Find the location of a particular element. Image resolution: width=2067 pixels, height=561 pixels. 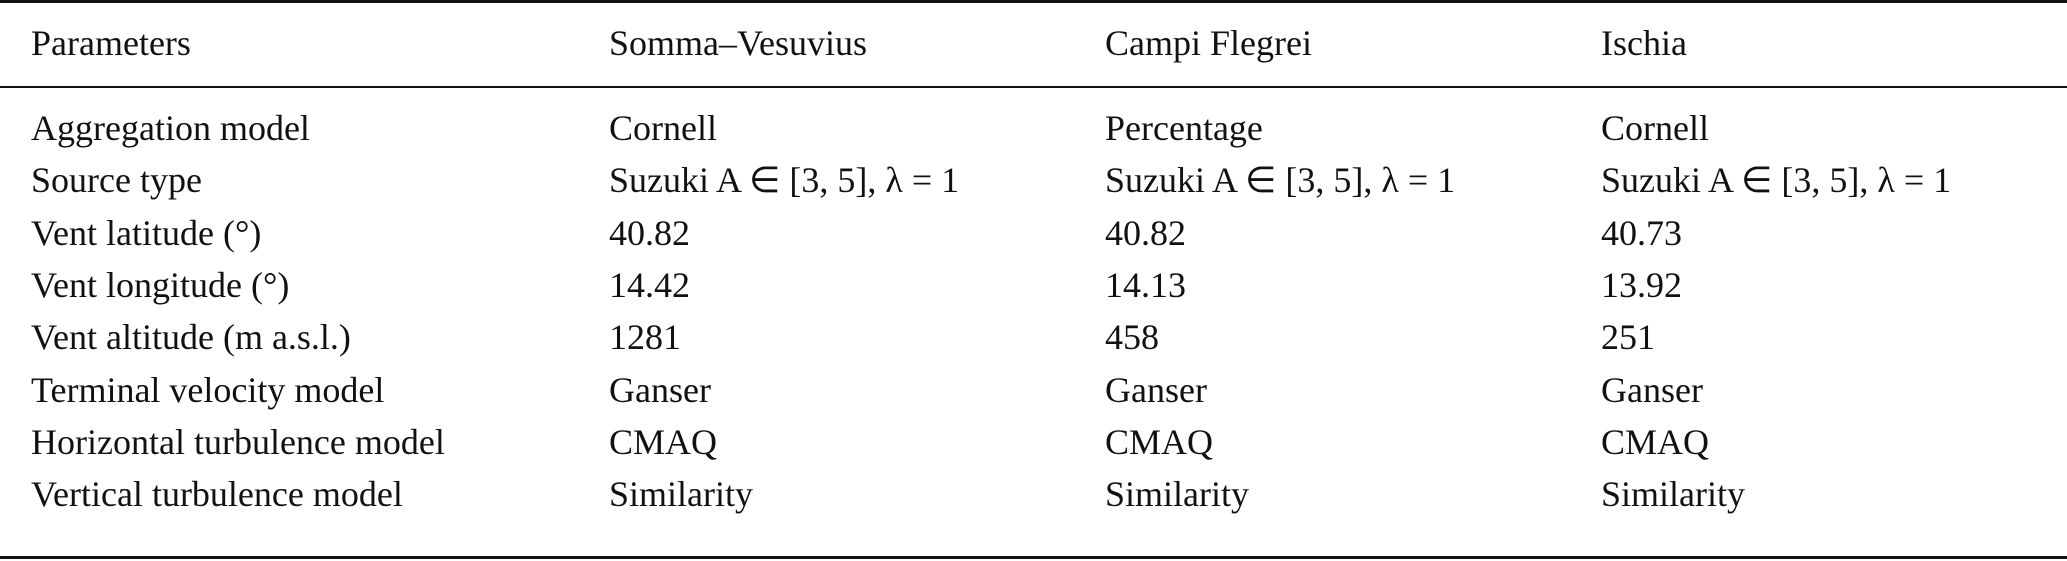

header-cell: Parameters is located at coordinates (111, 43).